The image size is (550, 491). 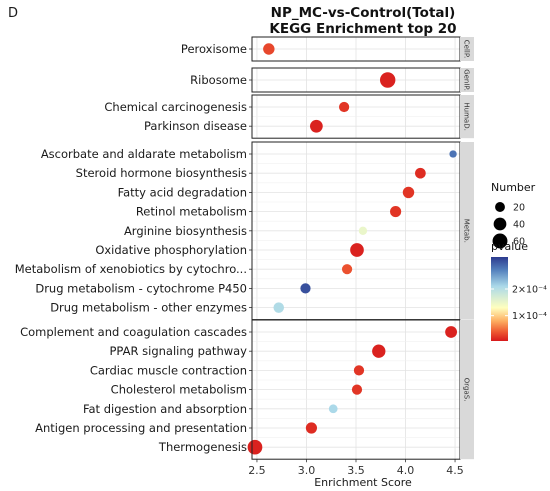 What do you see at coordinates (195, 126) in the screenshot?
I see `y-tick-label: Parkinson disease` at bounding box center [195, 126].